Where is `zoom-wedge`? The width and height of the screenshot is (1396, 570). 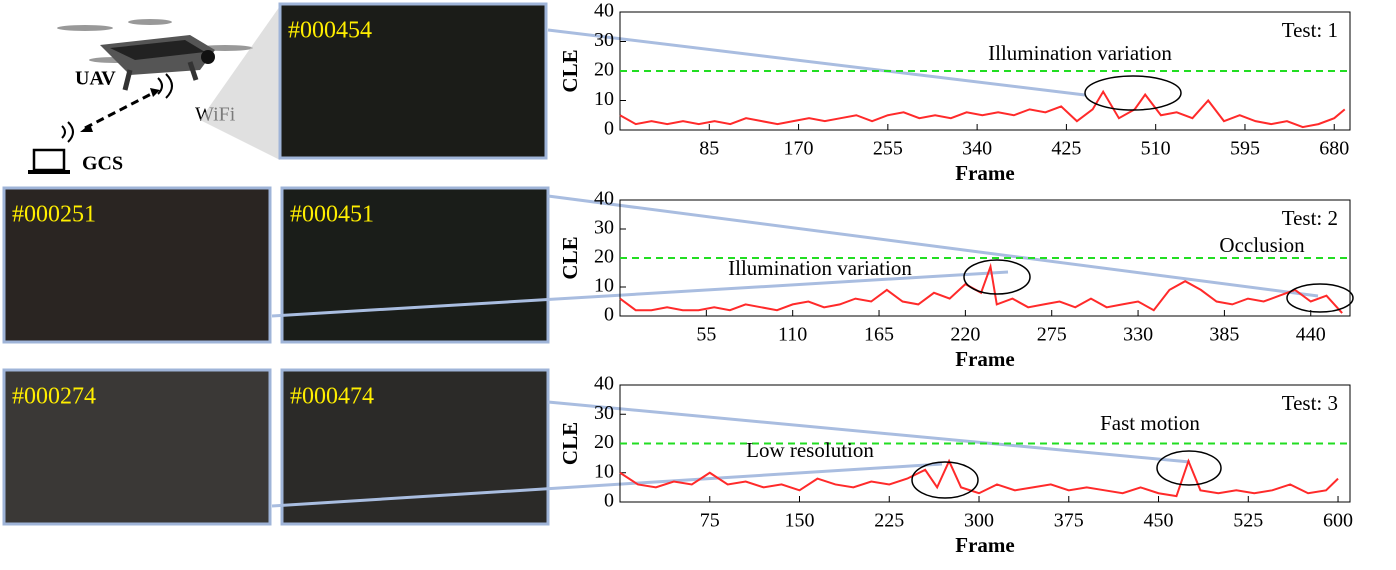 zoom-wedge is located at coordinates (240, 83).